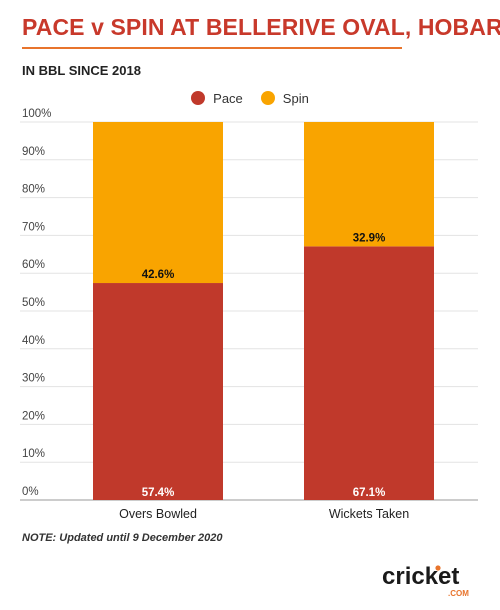 This screenshot has height=610, width=500. I want to click on chart-subtitle: IN BBL SINCE 2018, so click(81, 70).